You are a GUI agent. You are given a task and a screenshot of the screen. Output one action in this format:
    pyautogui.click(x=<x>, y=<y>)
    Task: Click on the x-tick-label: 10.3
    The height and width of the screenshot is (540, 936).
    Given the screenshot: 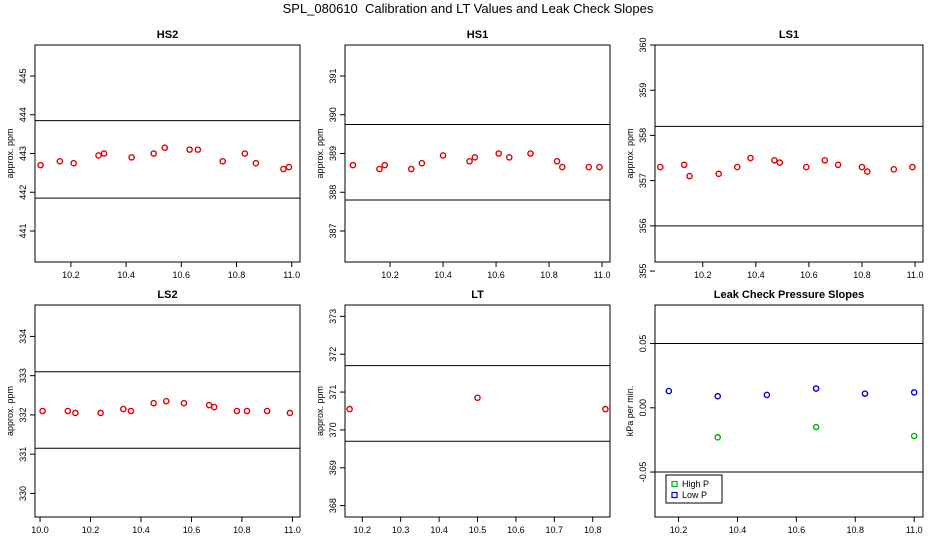 What is the action you would take?
    pyautogui.click(x=401, y=530)
    